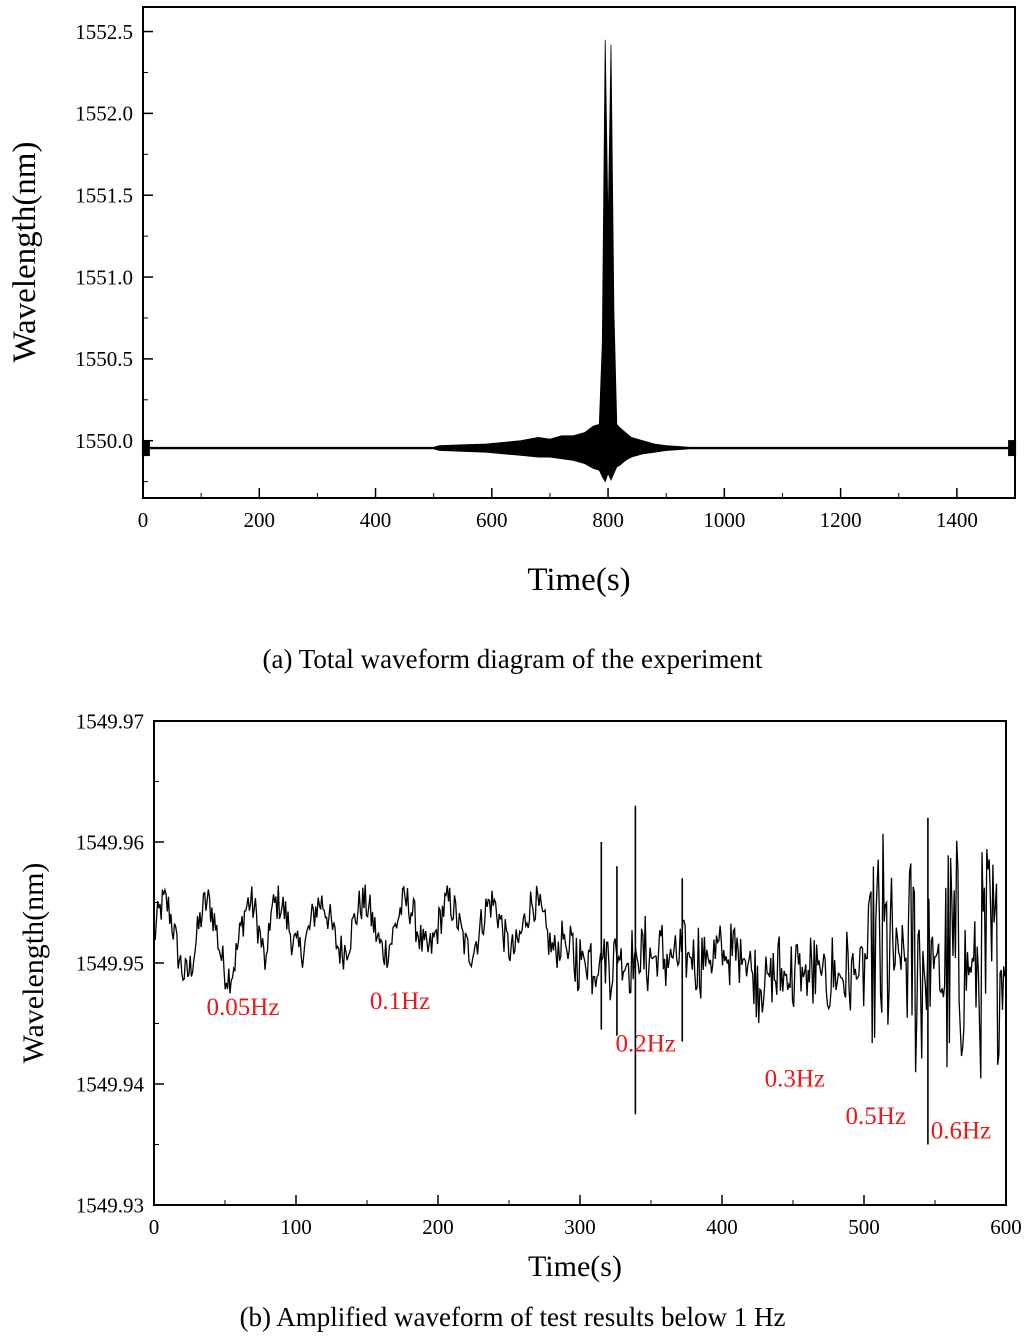  What do you see at coordinates (104, 277) in the screenshot?
I see `y-tick-label: 1551.0` at bounding box center [104, 277].